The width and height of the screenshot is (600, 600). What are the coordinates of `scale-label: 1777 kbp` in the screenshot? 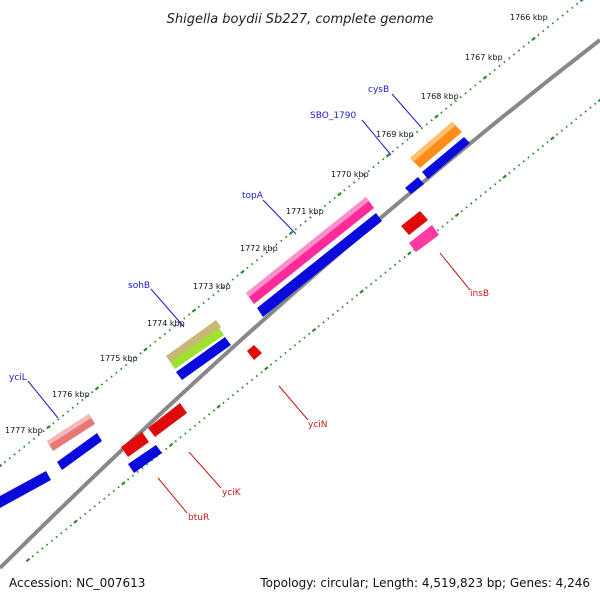 It's located at (24, 430).